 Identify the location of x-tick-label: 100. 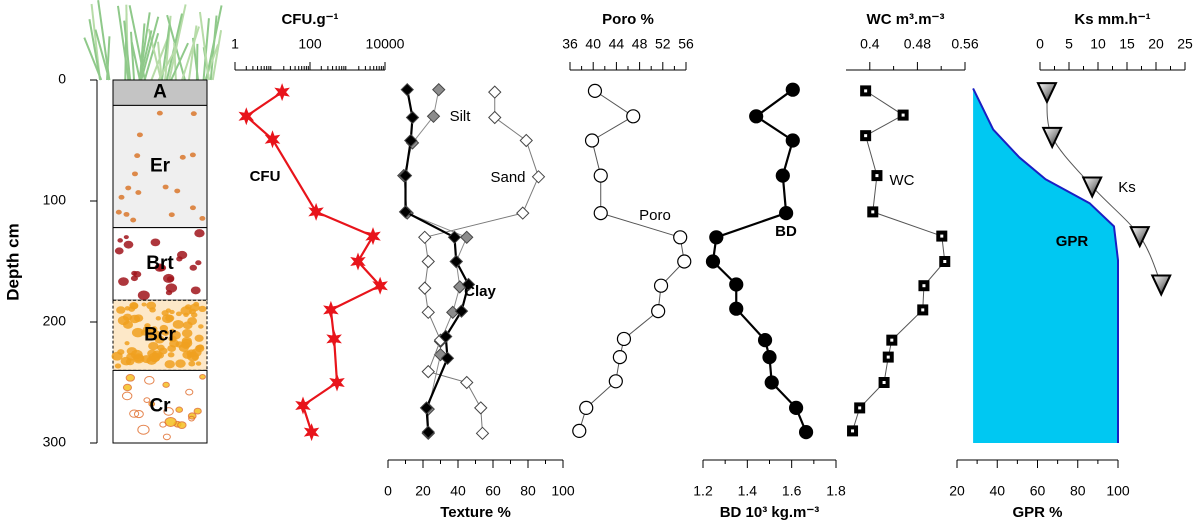
(310, 44).